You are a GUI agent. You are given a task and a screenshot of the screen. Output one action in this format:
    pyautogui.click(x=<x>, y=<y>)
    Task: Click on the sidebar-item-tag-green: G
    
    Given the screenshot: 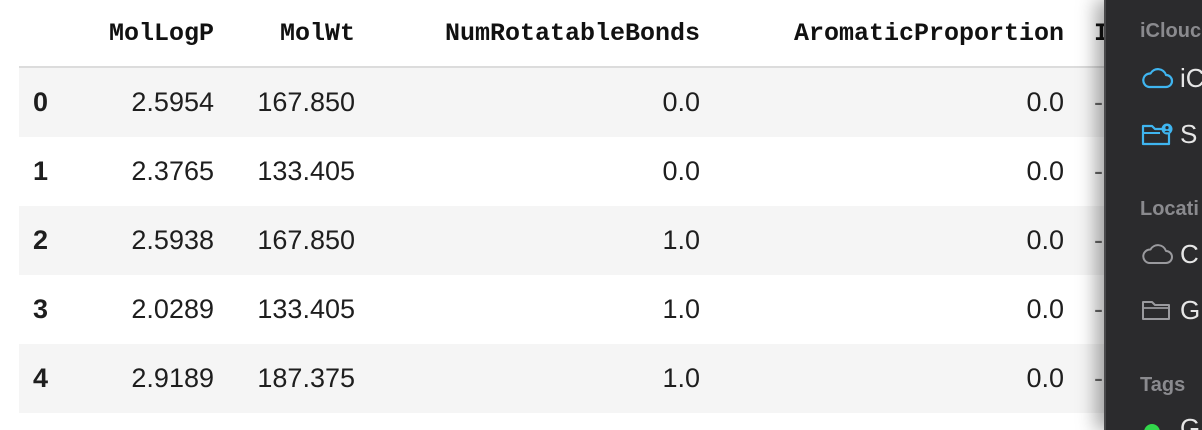 What is the action you would take?
    pyautogui.click(x=1170, y=421)
    